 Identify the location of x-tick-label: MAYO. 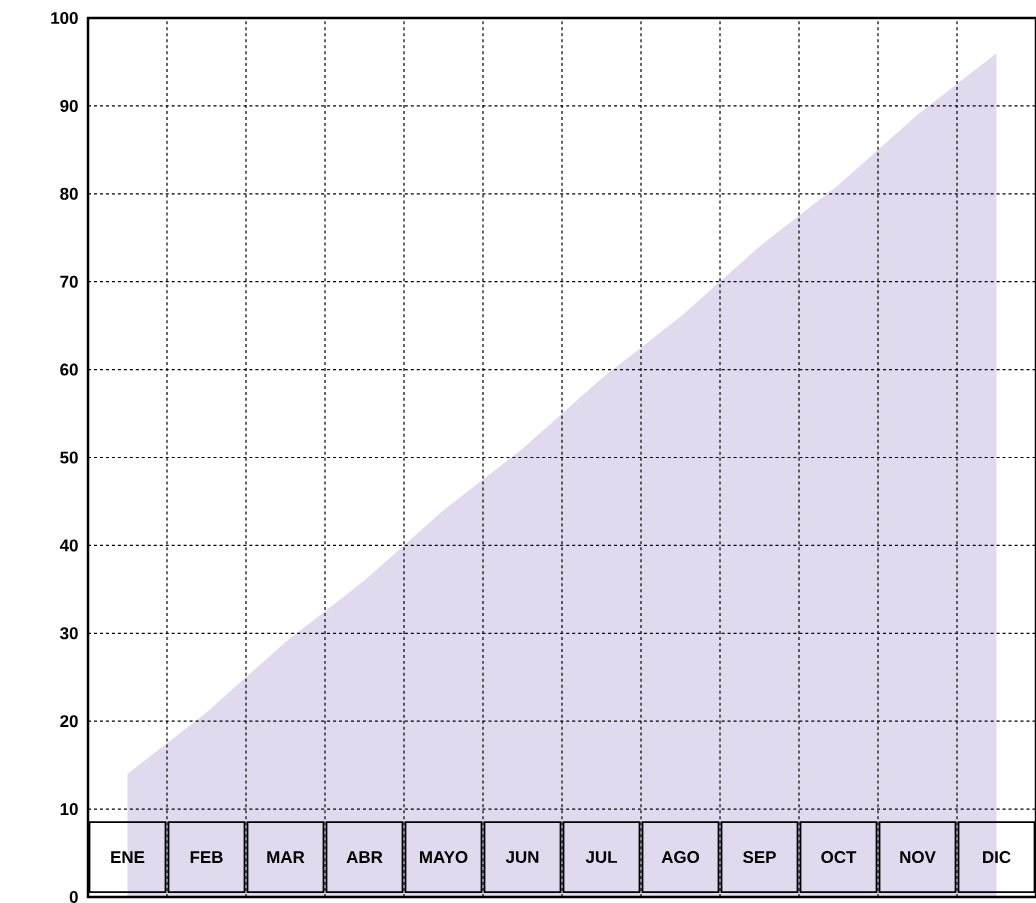
(444, 857).